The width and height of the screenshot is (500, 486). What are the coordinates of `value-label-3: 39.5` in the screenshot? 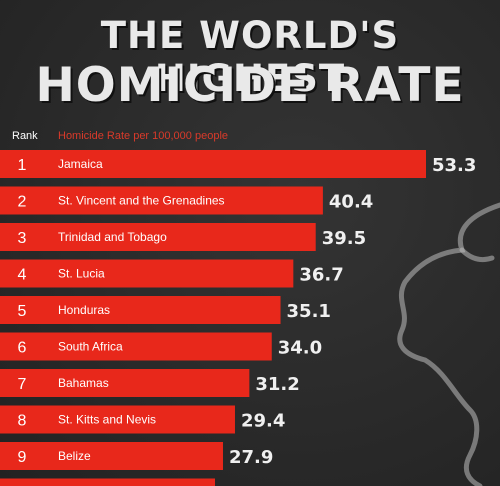 It's located at (344, 238).